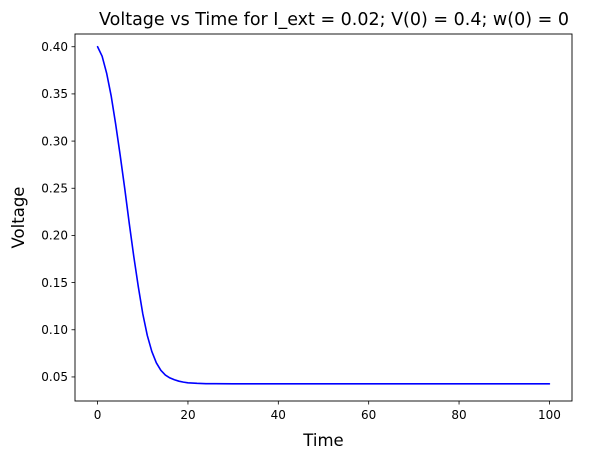 The image size is (594, 461). What do you see at coordinates (58, 212) in the screenshot?
I see `y-axis-ticks: 0.05 0.10 0.15 0.20 0.25 0.30 0.35 0.40` at bounding box center [58, 212].